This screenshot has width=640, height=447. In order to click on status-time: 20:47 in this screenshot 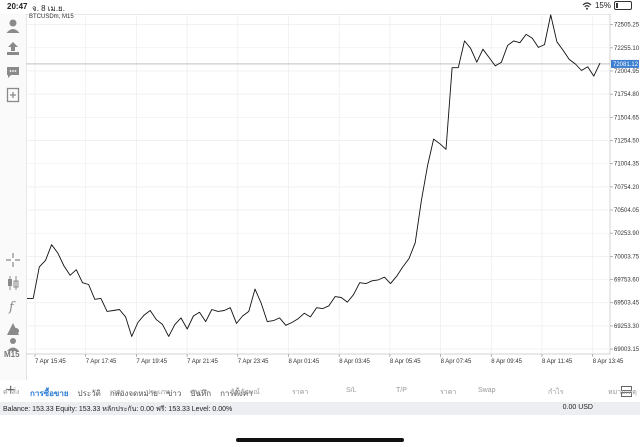, I will do `click(17, 6)`.